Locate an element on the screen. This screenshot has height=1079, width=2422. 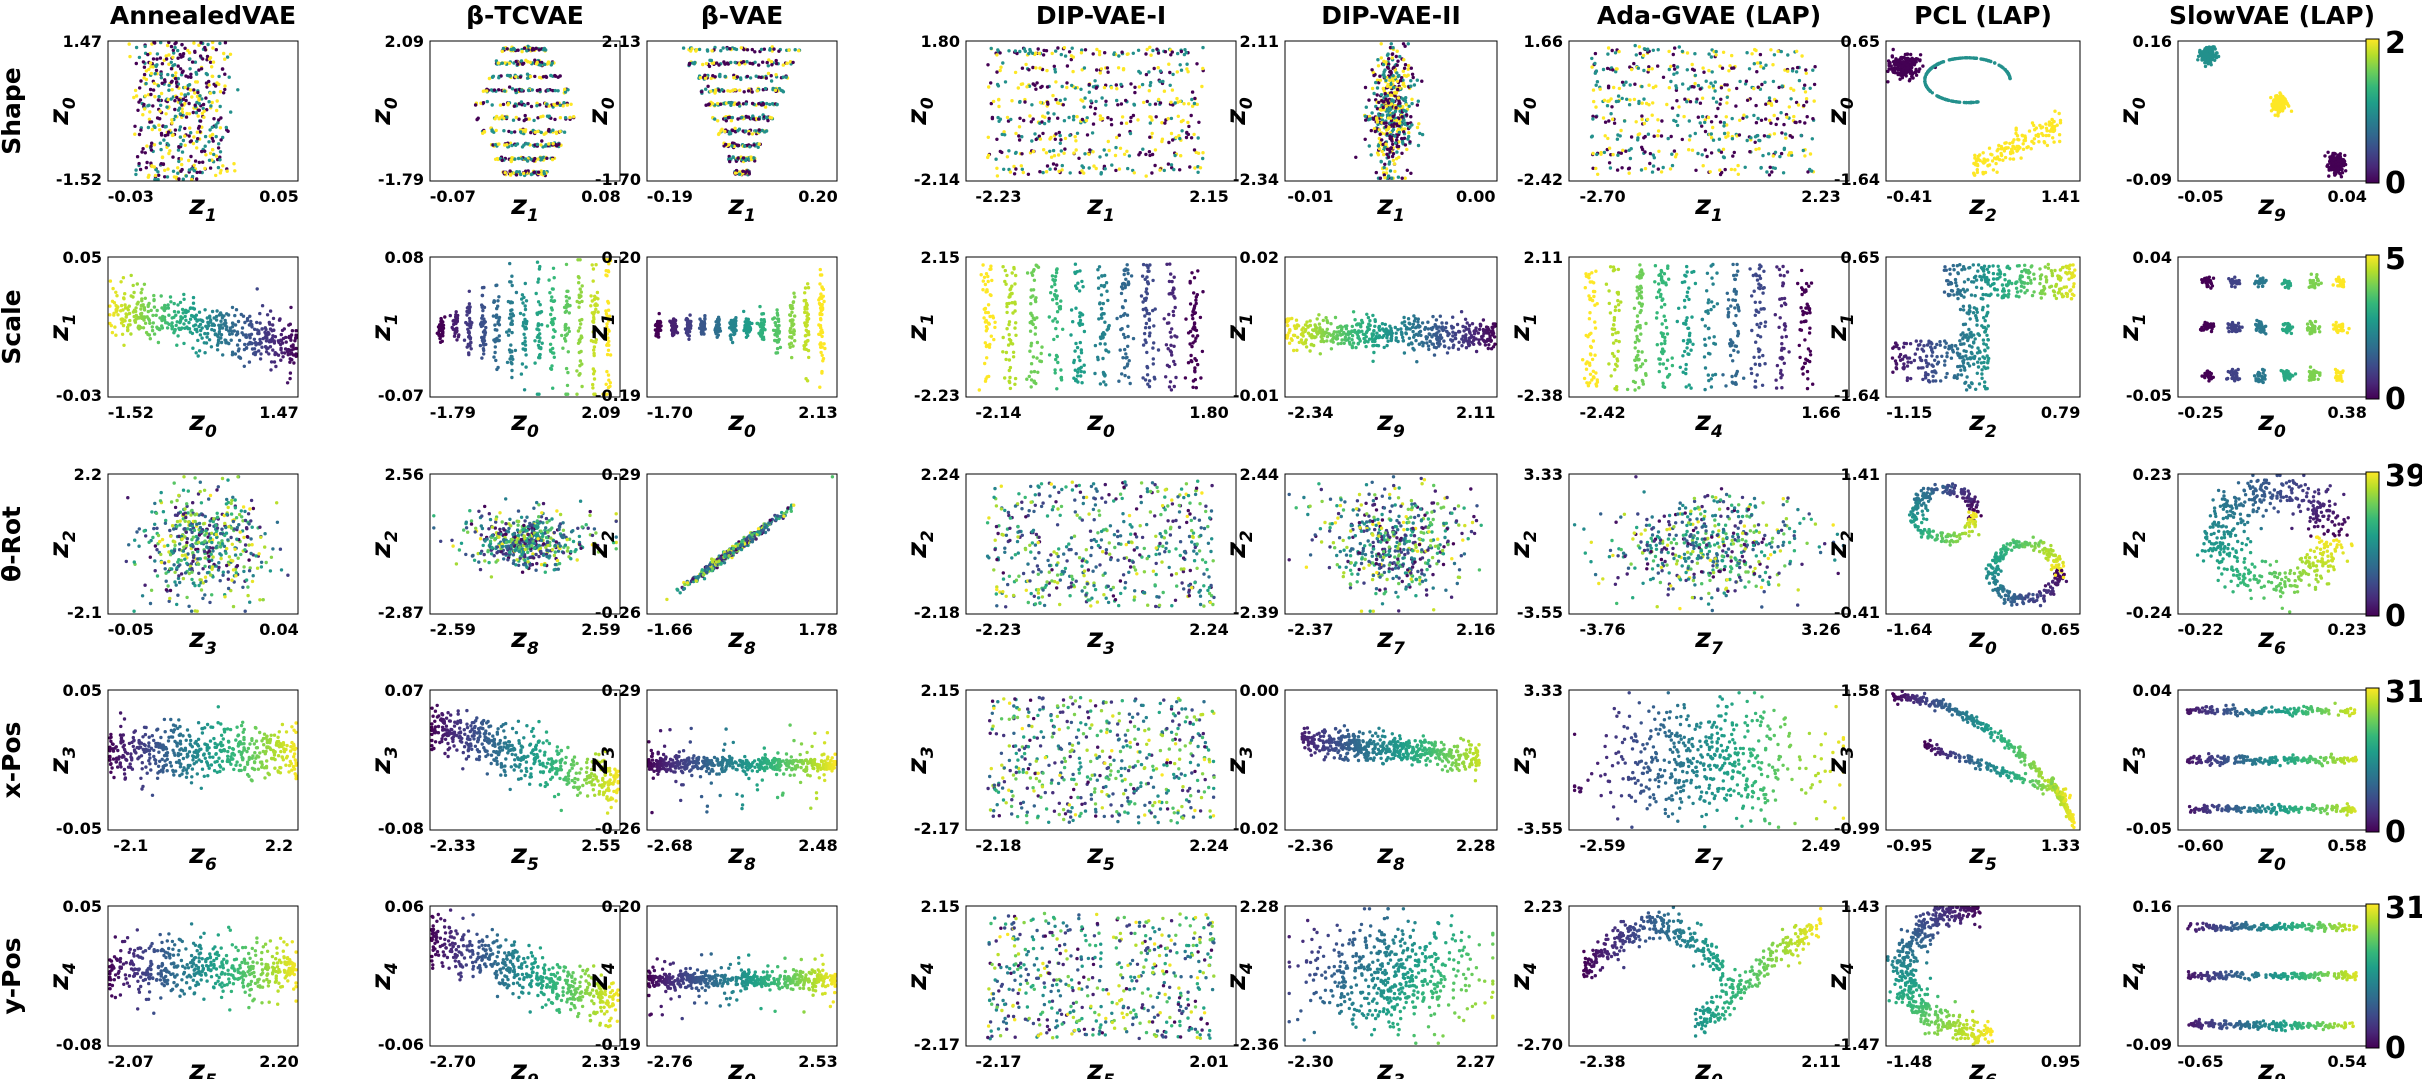
x-tick-min: -0.19 is located at coordinates (670, 196).